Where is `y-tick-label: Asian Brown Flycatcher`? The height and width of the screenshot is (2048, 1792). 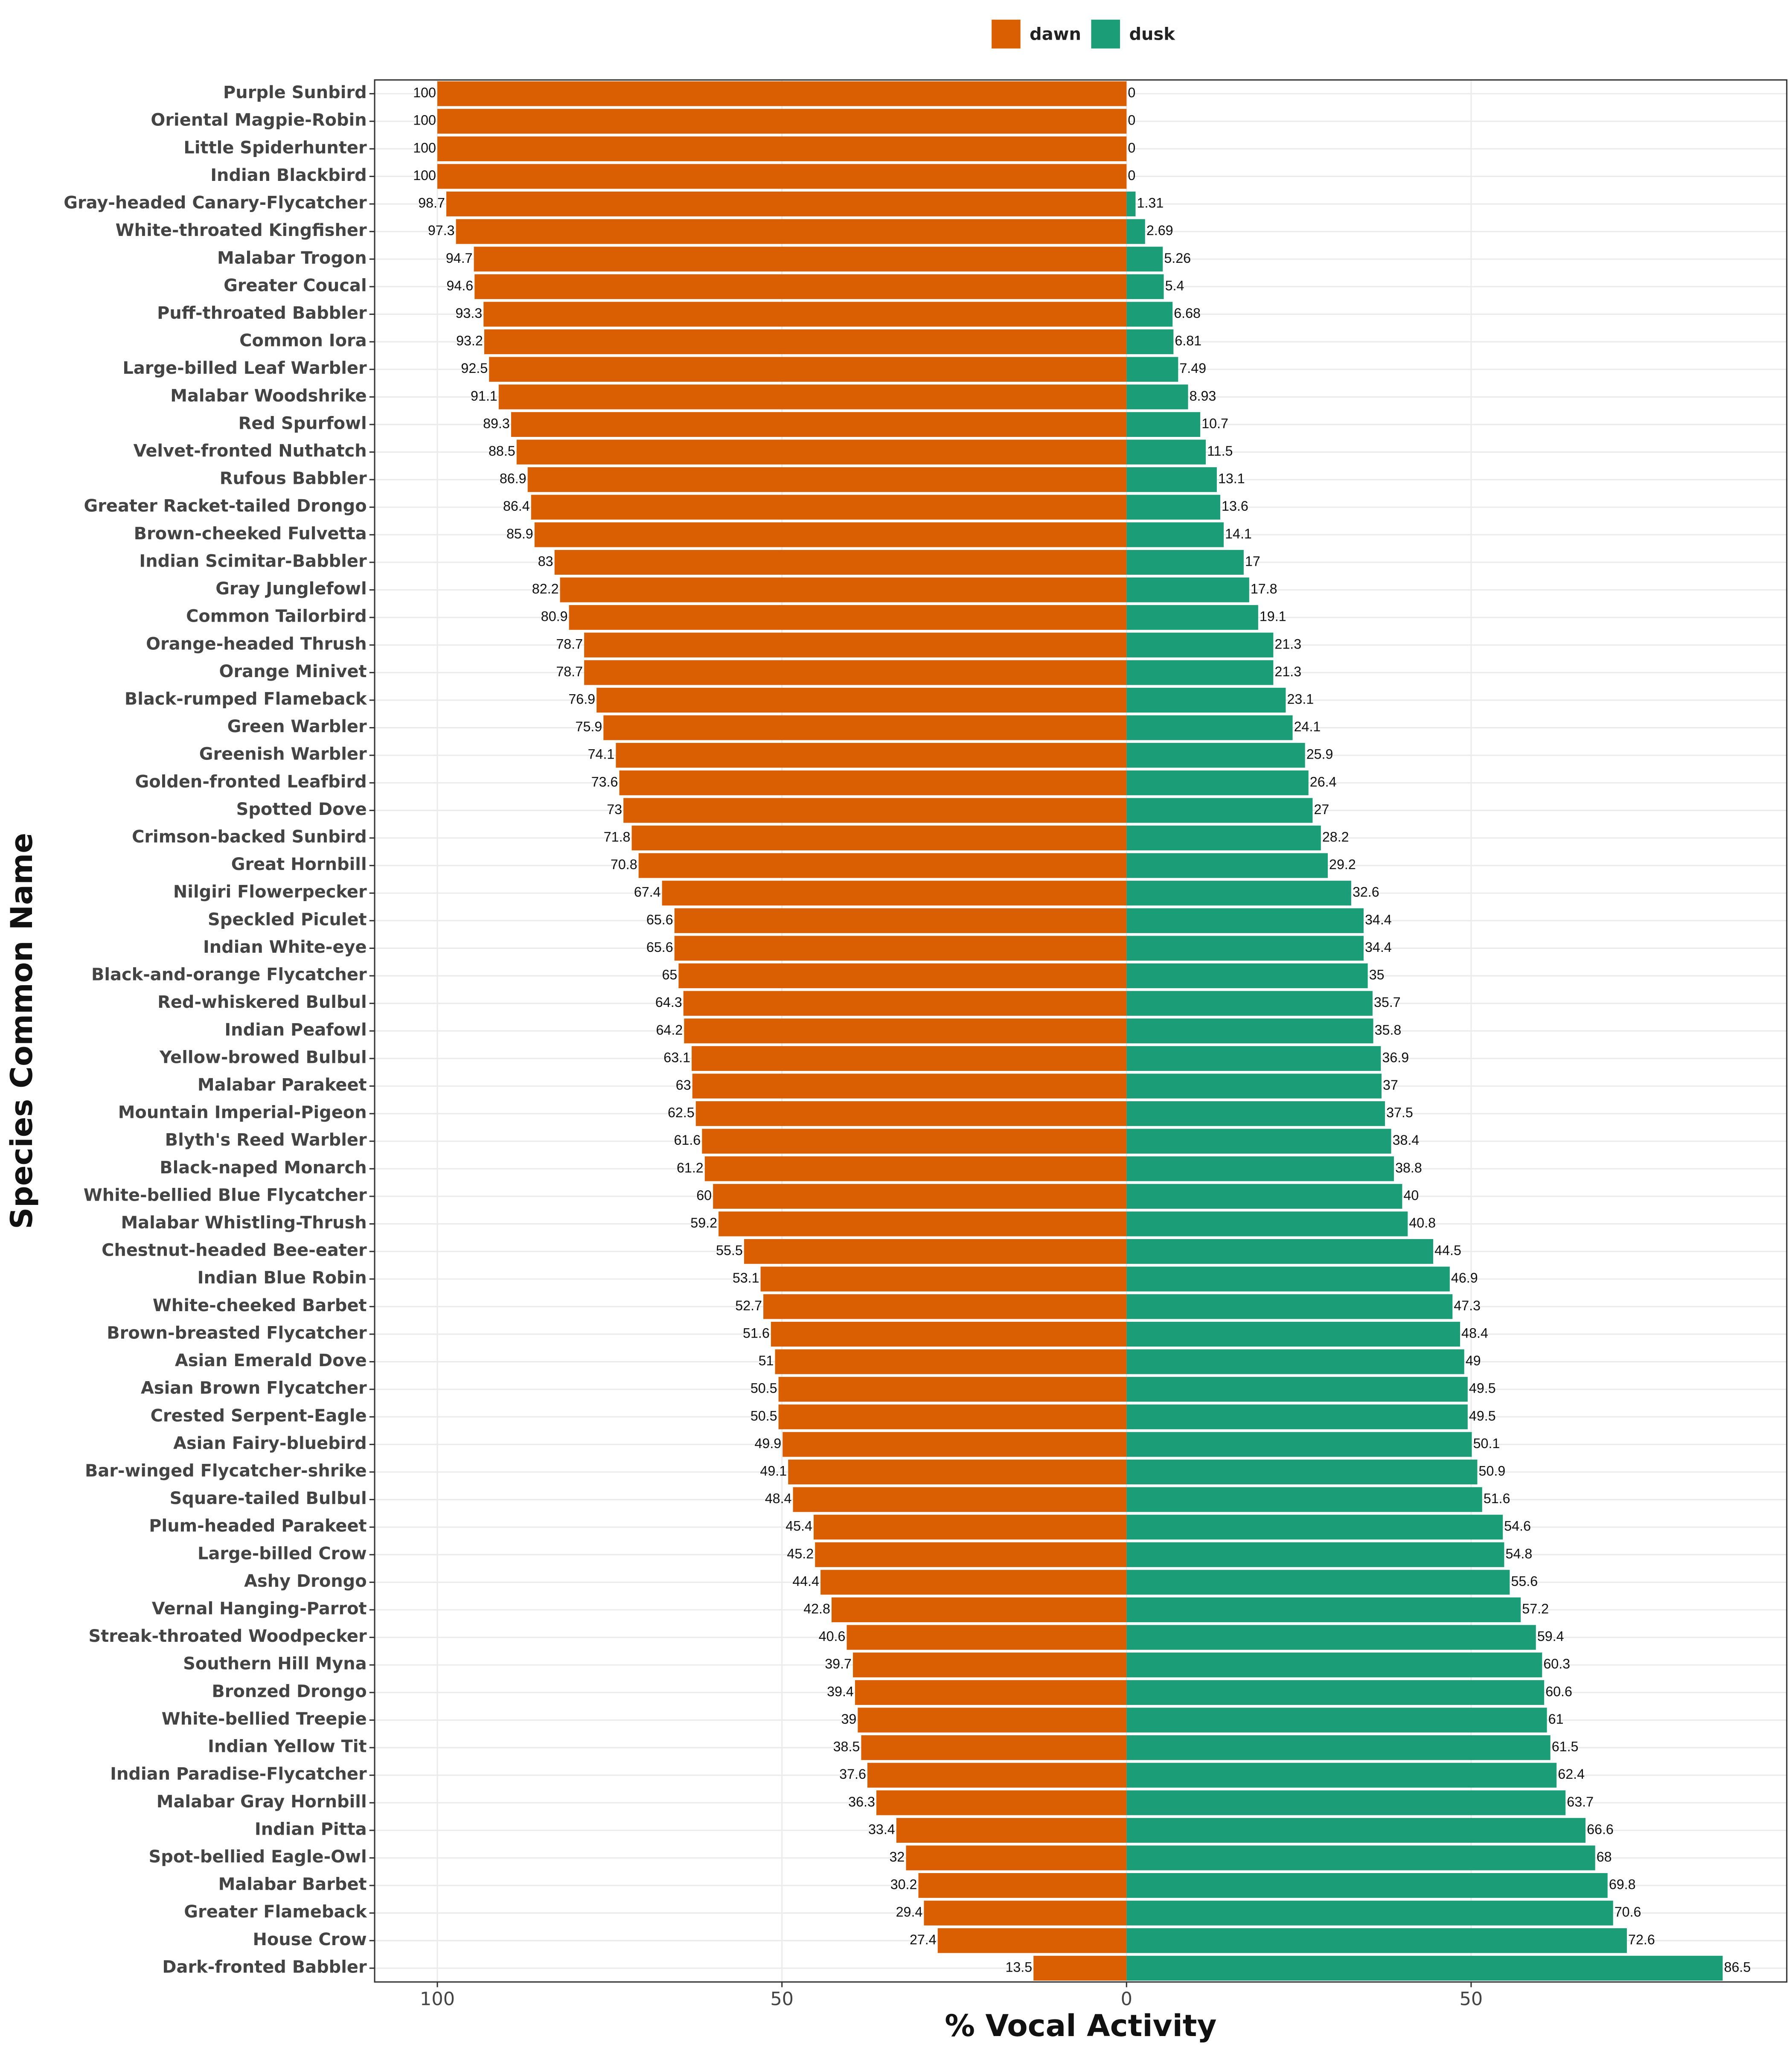
y-tick-label: Asian Brown Flycatcher is located at coordinates (254, 1388).